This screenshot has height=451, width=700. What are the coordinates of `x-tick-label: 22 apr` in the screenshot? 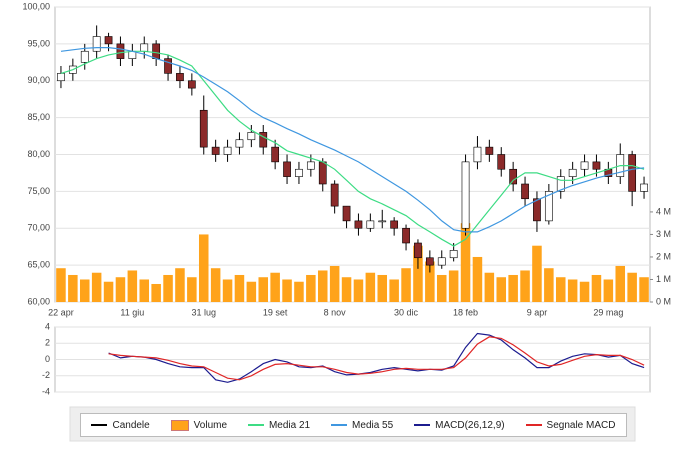 It's located at (61, 312).